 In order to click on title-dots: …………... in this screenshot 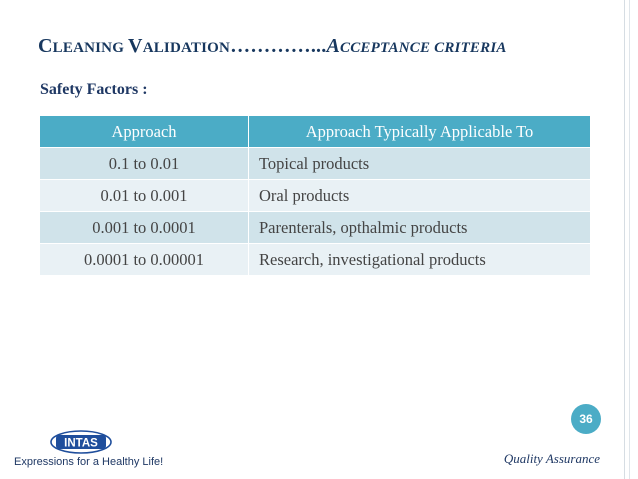, I will do `click(278, 46)`.